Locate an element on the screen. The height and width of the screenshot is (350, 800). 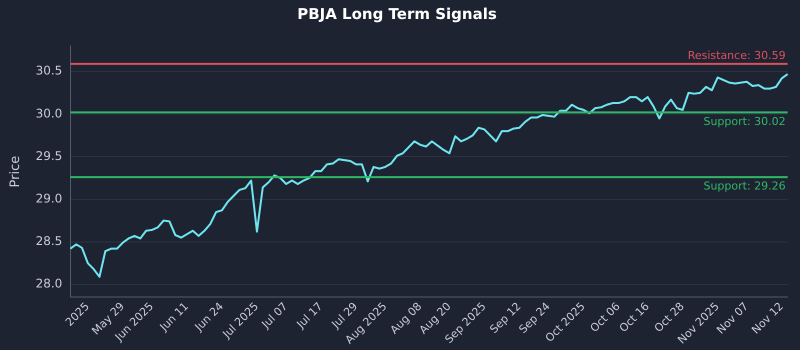
x-tick-label: Nov 12 is located at coordinates (767, 318).